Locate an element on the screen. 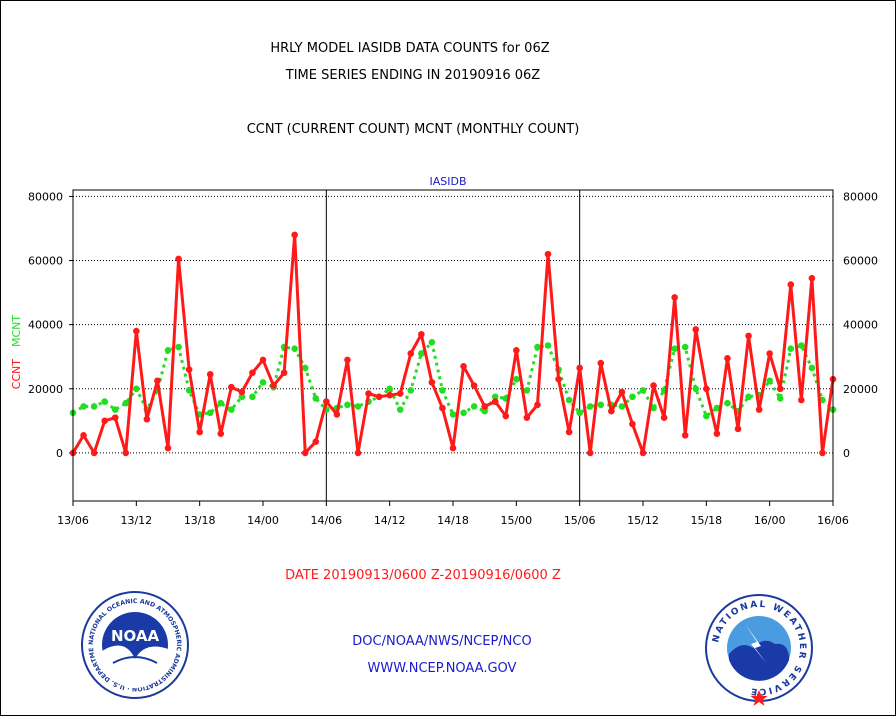  x-tick-label: 15/12 is located at coordinates (643, 520).